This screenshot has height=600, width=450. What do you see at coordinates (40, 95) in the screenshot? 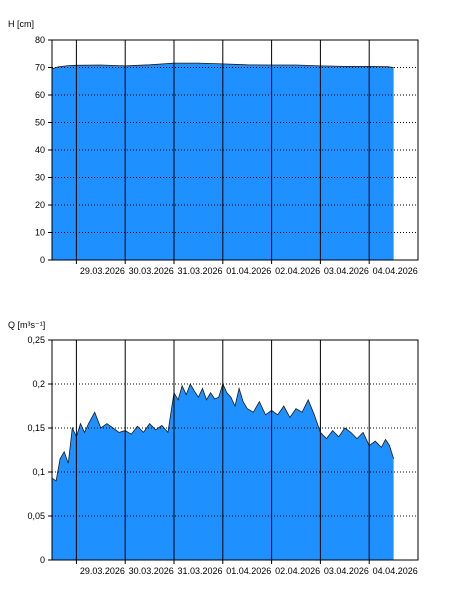
I see `water-level-y-tick-label: 60` at bounding box center [40, 95].